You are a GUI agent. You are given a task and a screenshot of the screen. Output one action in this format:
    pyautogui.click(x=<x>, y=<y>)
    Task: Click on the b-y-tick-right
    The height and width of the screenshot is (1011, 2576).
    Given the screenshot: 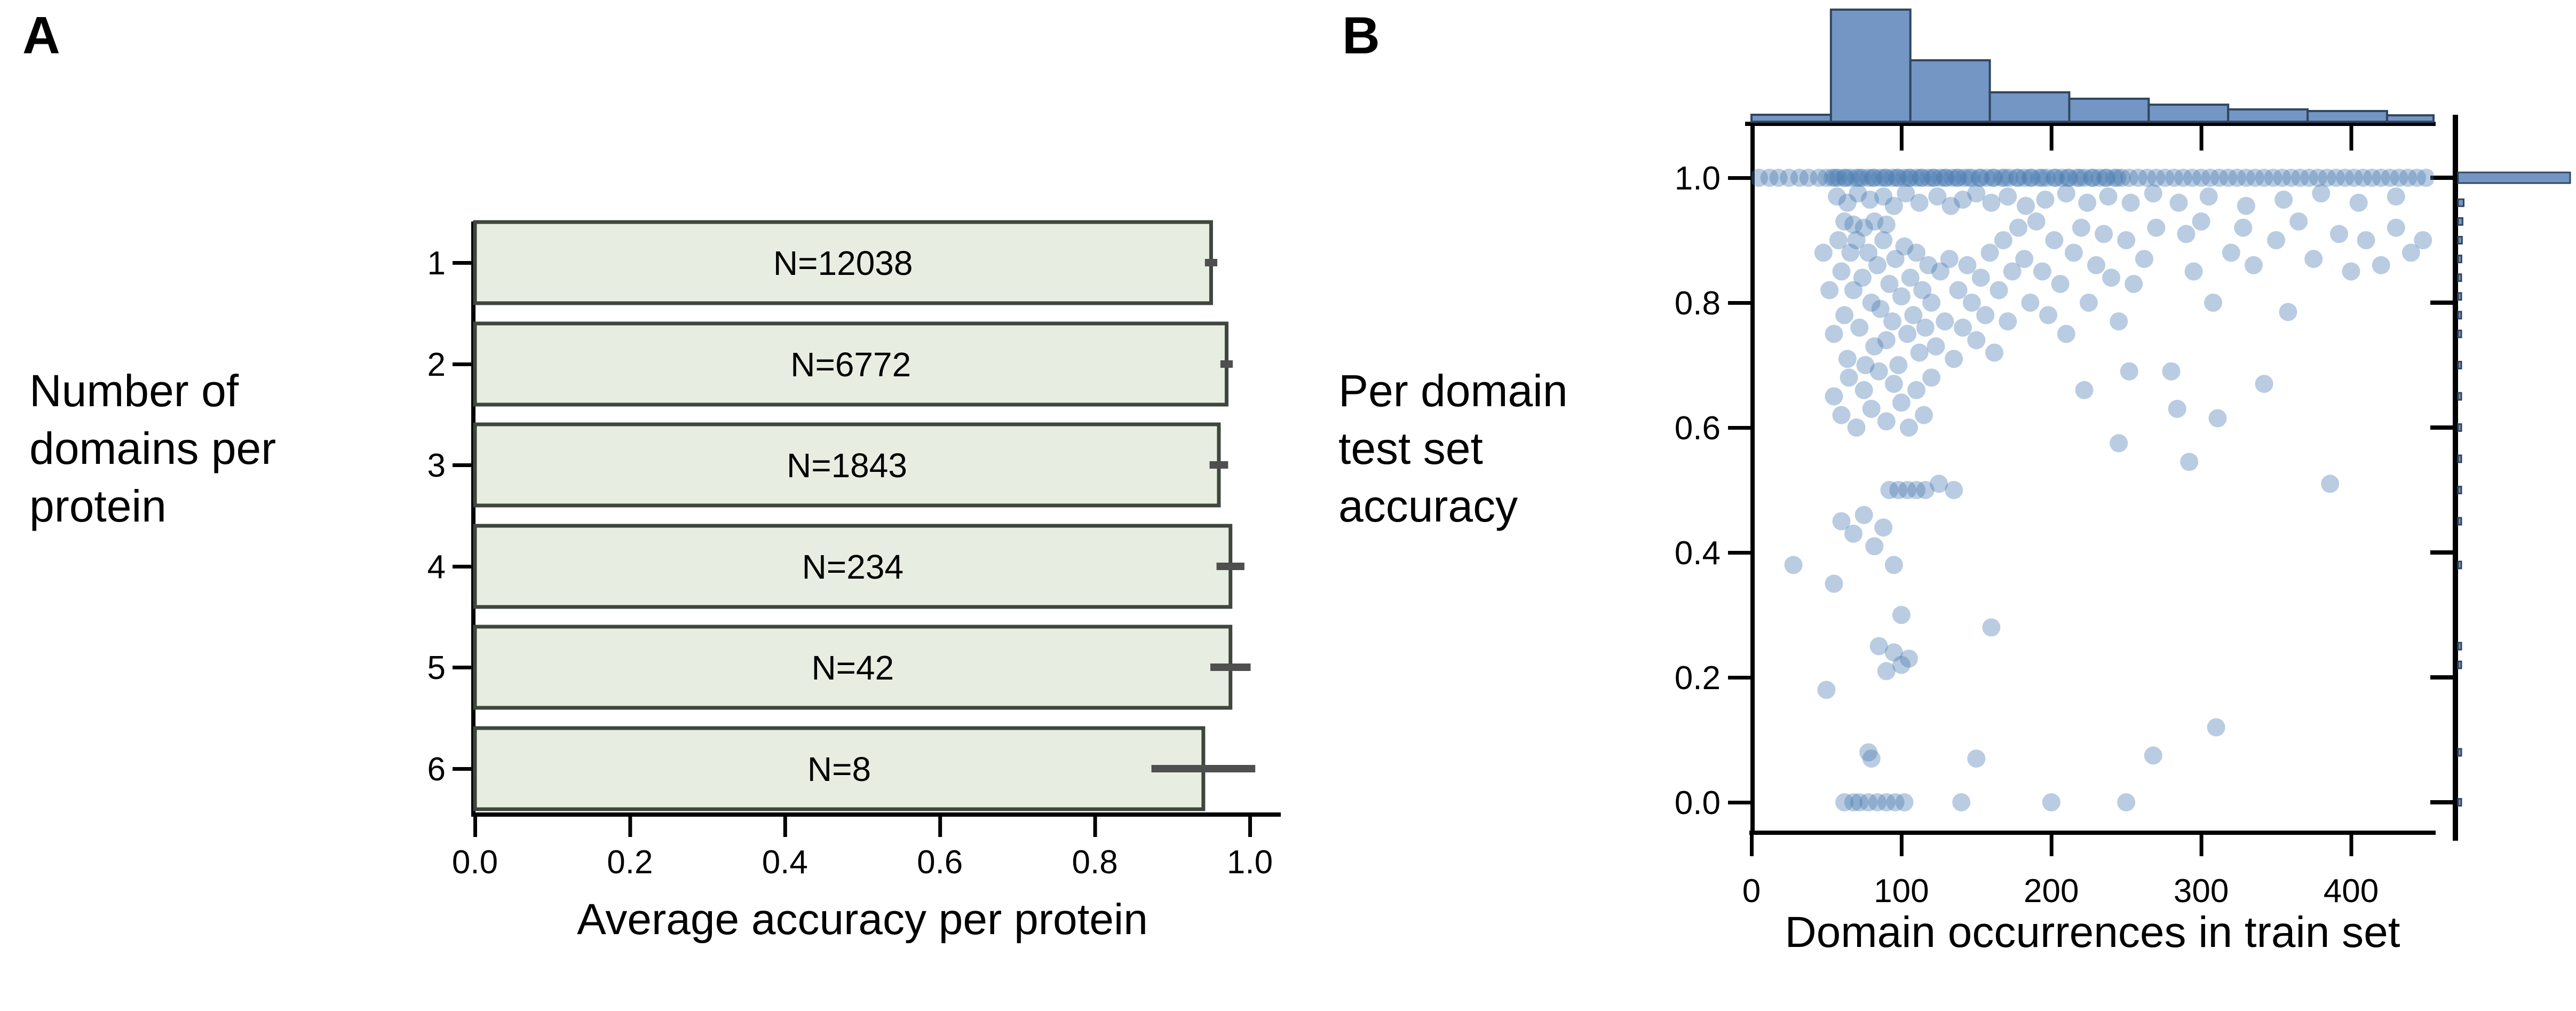 What is the action you would take?
    pyautogui.click(x=2441, y=552)
    